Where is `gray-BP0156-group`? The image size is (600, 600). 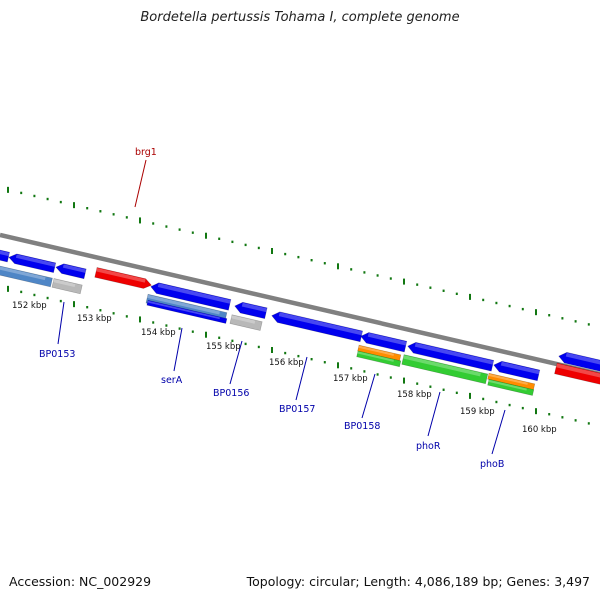 gray-BP0156-group is located at coordinates (246, 322).